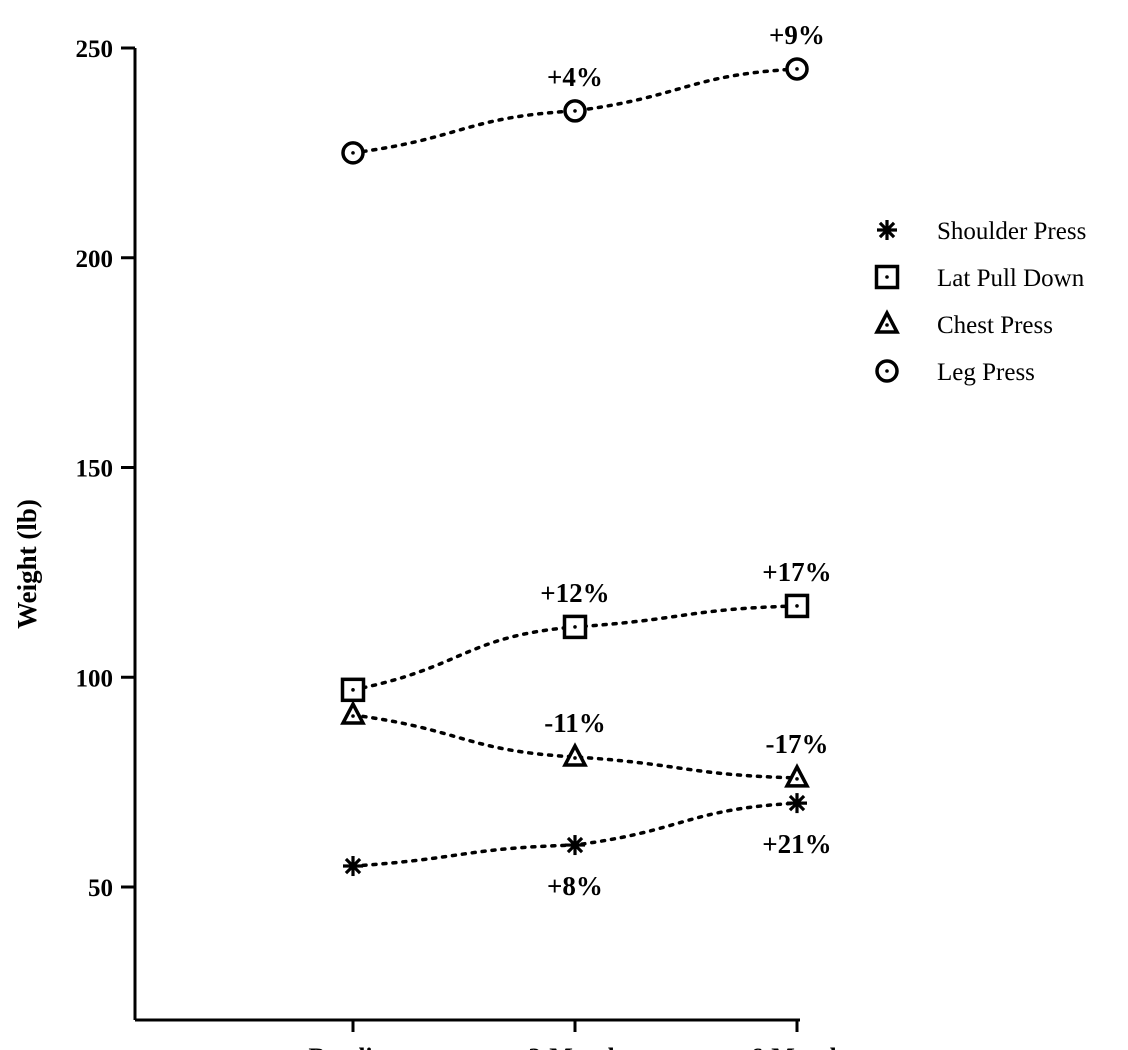 The width and height of the screenshot is (1128, 1050). Describe the element at coordinates (796, 1047) in the screenshot. I see `x-tick-label: 6-Month` at that location.